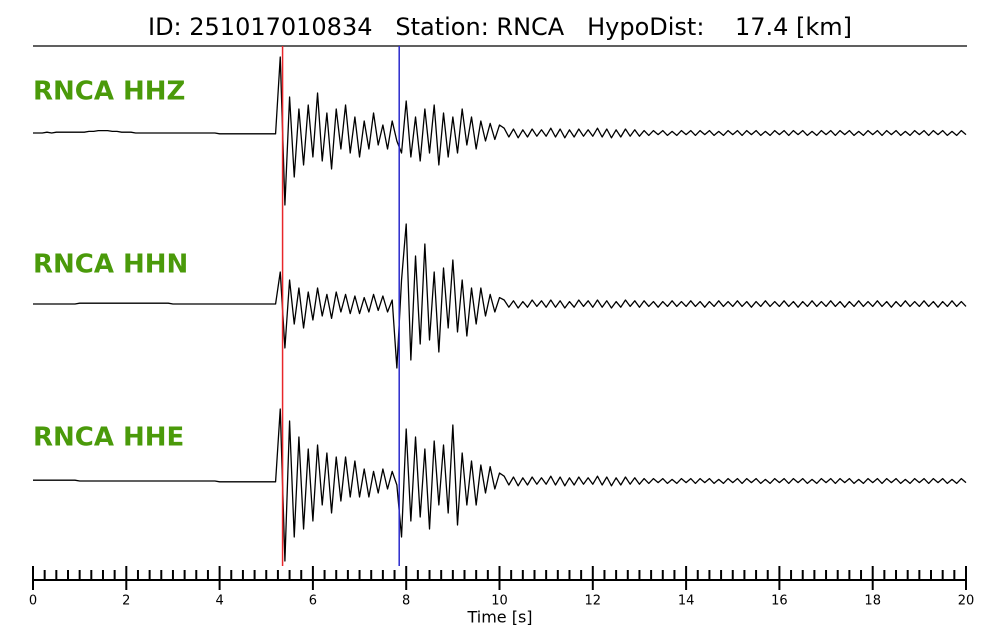 This screenshot has width=1000, height=640. What do you see at coordinates (499, 617) in the screenshot?
I see `x-axis-label: Time [s]` at bounding box center [499, 617].